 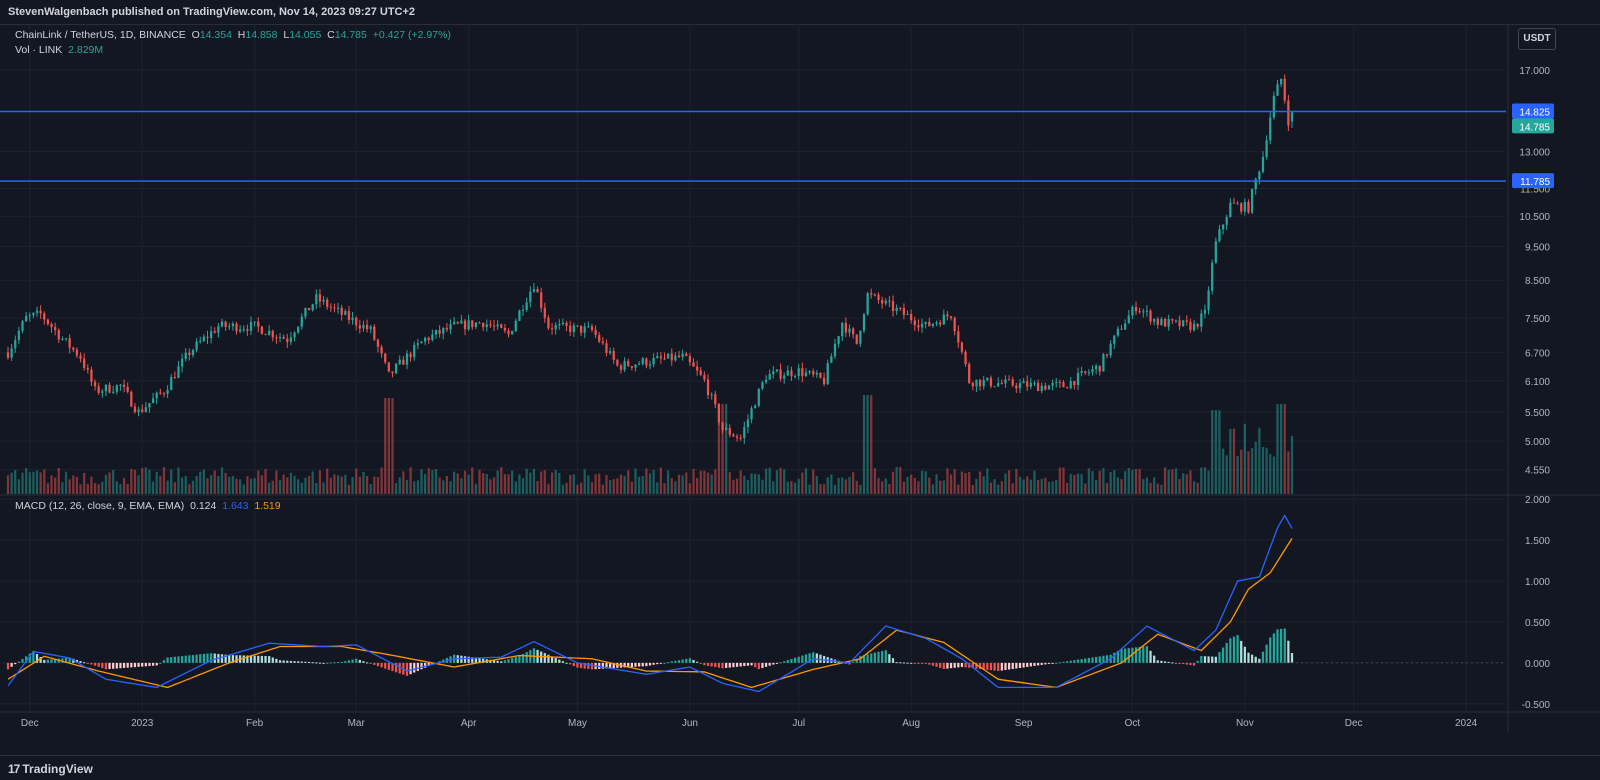 I want to click on currency-button: USDT, so click(x=1537, y=39).